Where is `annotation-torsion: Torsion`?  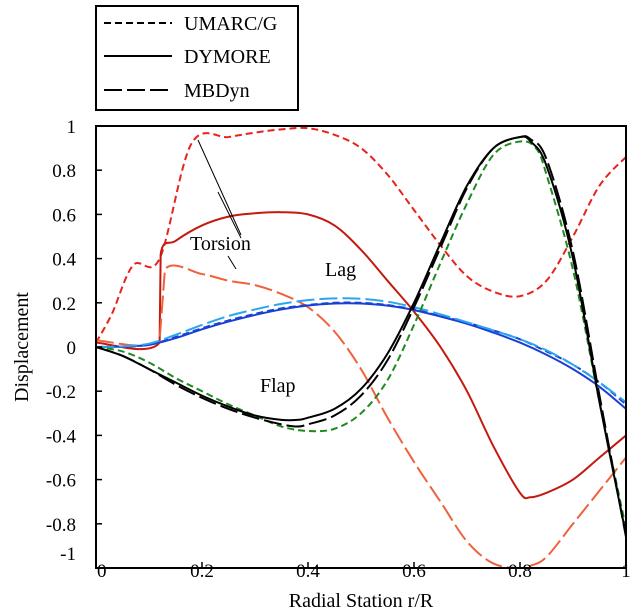
annotation-torsion: Torsion is located at coordinates (220, 244).